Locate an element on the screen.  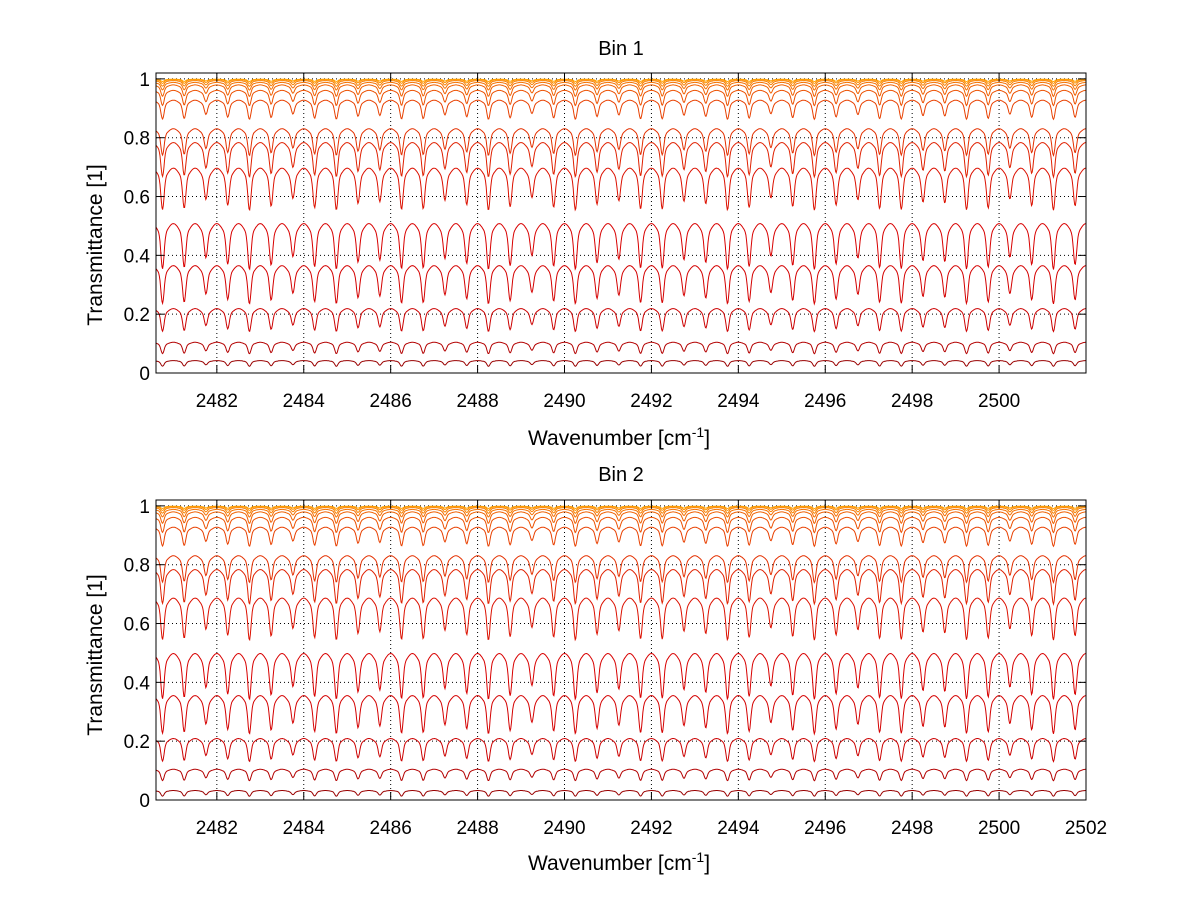
chart-title: Bin 2 is located at coordinates (621, 475).